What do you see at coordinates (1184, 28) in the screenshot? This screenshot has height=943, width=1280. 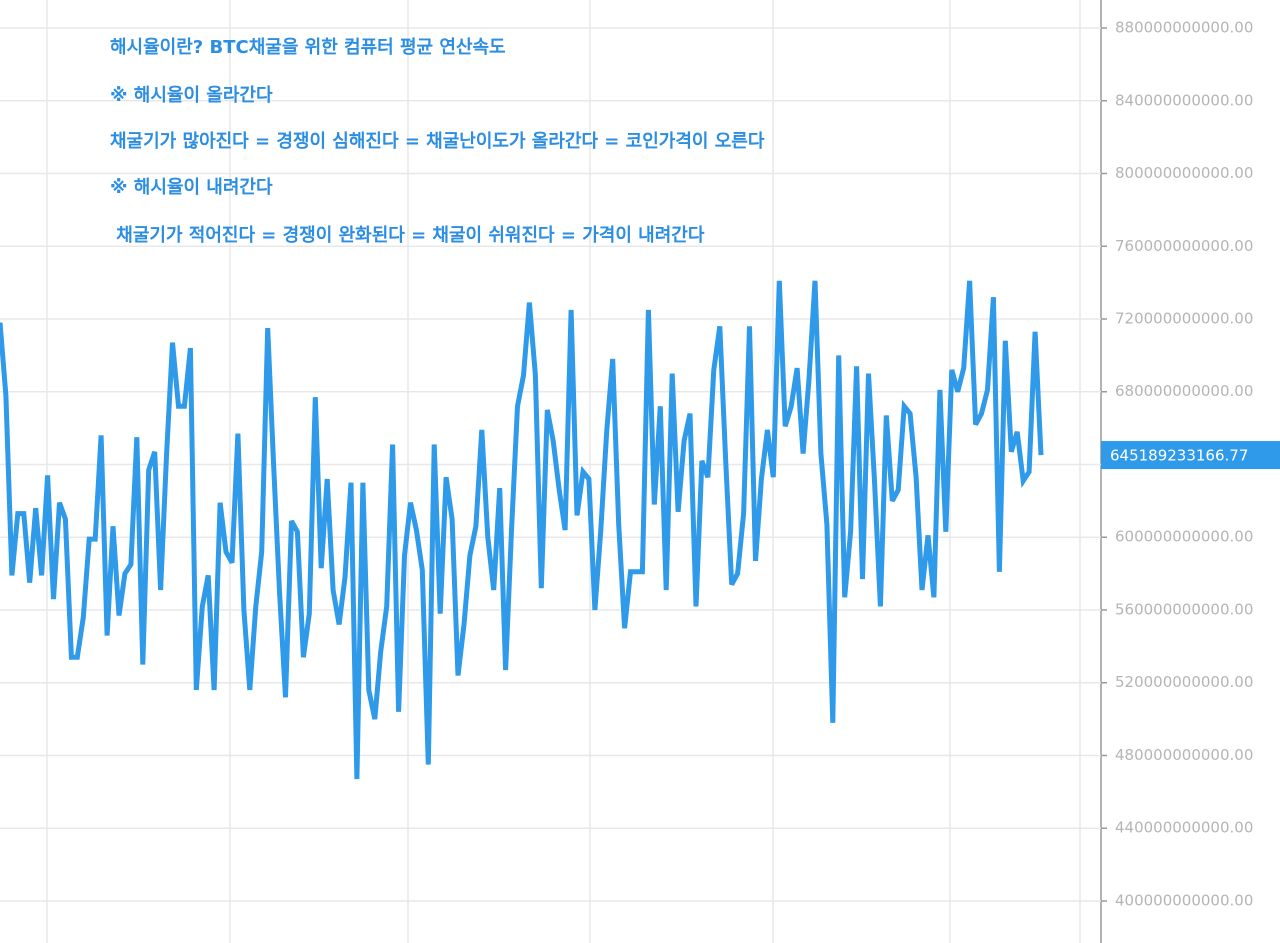 I see `y-tick-label: 880000000000.00` at bounding box center [1184, 28].